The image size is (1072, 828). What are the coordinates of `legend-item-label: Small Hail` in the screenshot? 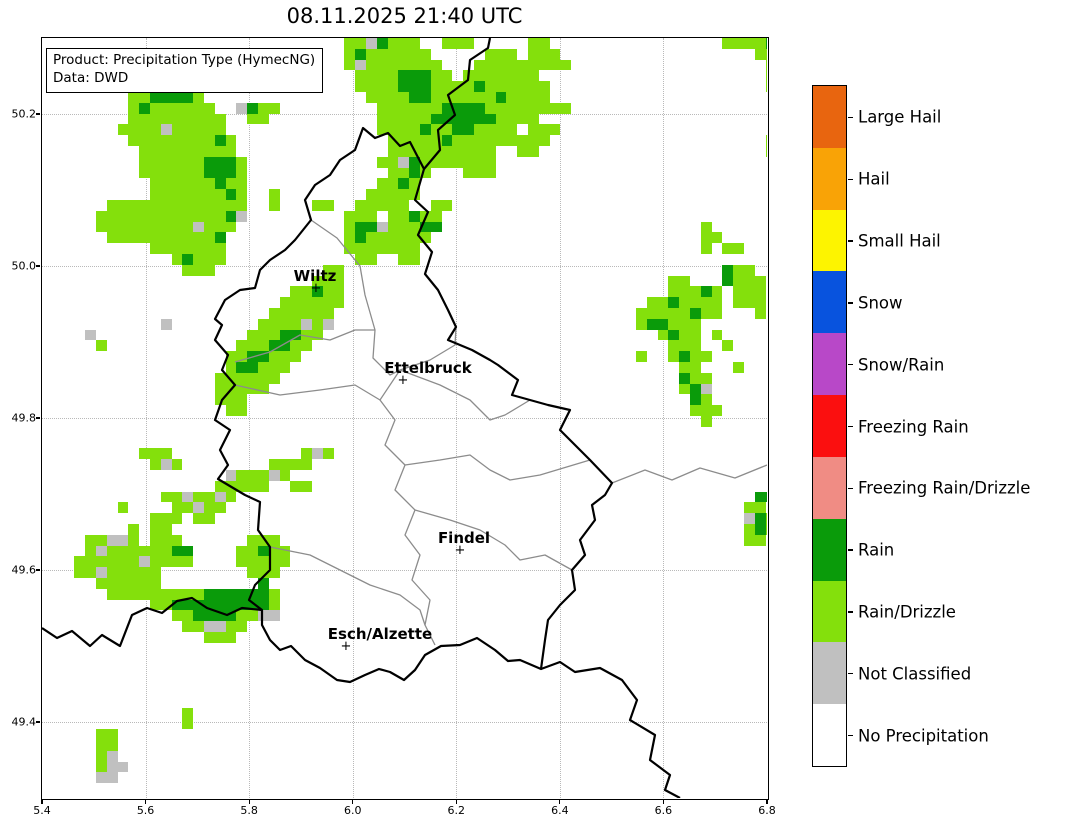 It's located at (899, 241).